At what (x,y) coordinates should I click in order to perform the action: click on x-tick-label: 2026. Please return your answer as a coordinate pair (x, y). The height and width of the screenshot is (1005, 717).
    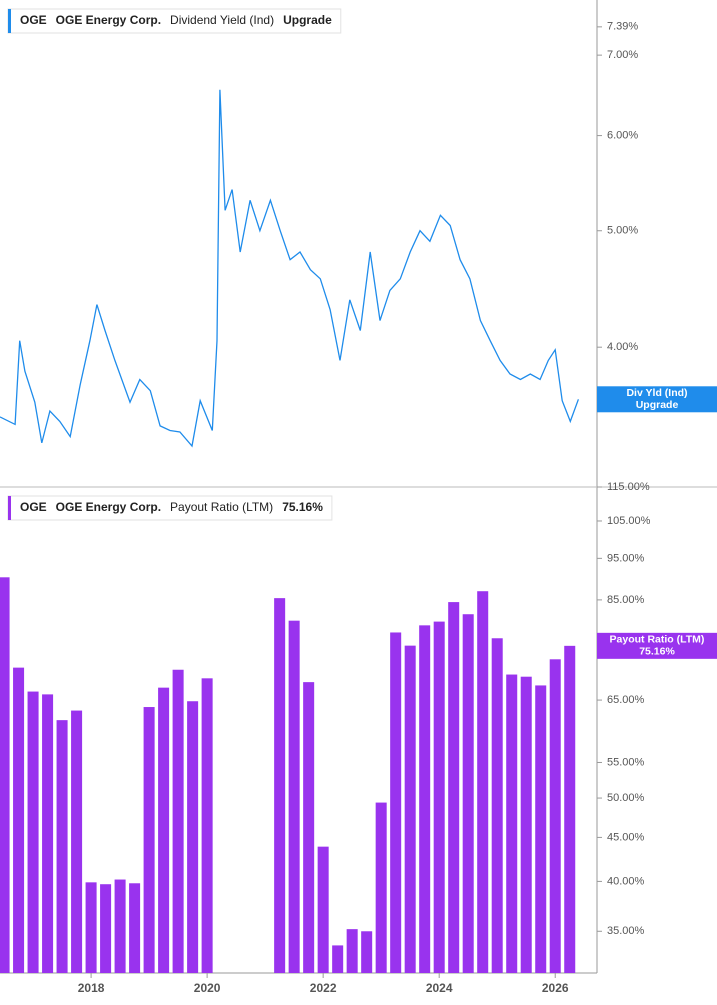
    Looking at the image, I should click on (555, 988).